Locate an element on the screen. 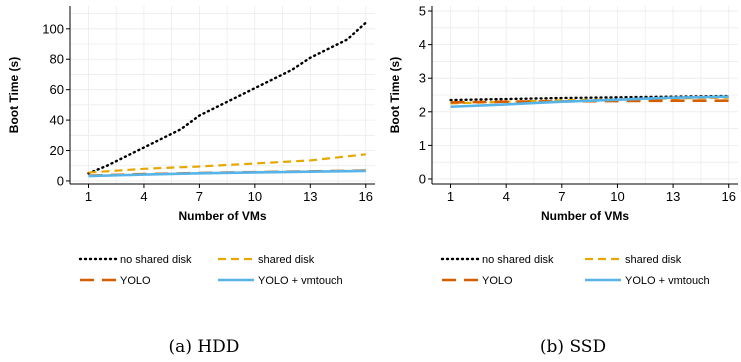  y-tick-label: 100 is located at coordinates (53, 28).